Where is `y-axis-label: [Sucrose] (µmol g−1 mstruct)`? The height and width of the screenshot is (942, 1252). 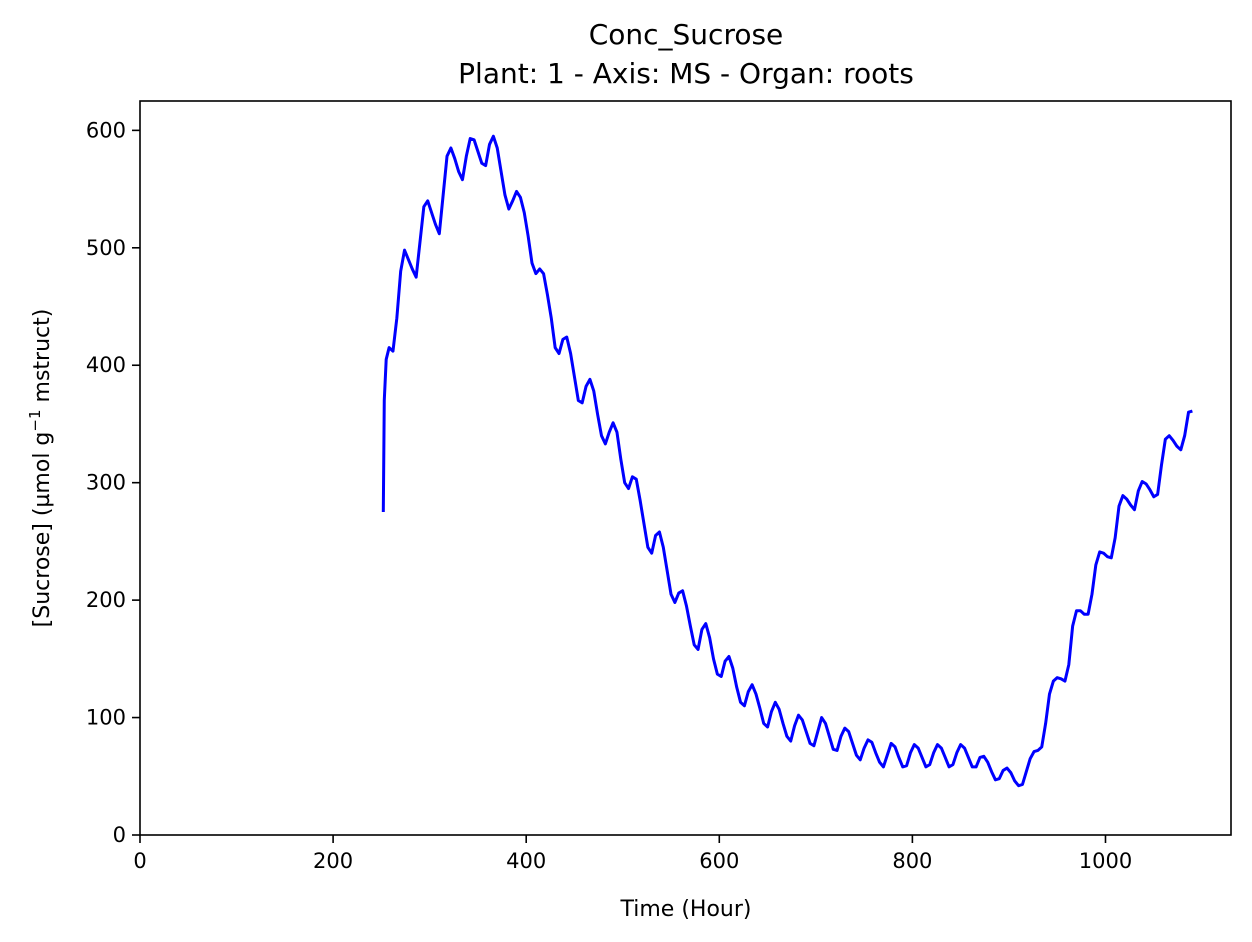 y-axis-label: [Sucrose] (µmol g−1 mstruct) is located at coordinates (40, 468).